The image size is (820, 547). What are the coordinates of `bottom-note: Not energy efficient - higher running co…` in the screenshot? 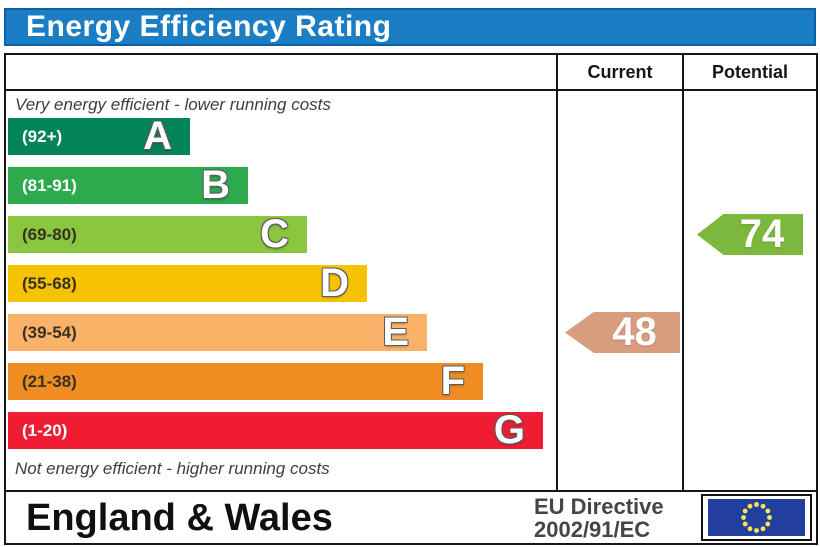 It's located at (172, 468).